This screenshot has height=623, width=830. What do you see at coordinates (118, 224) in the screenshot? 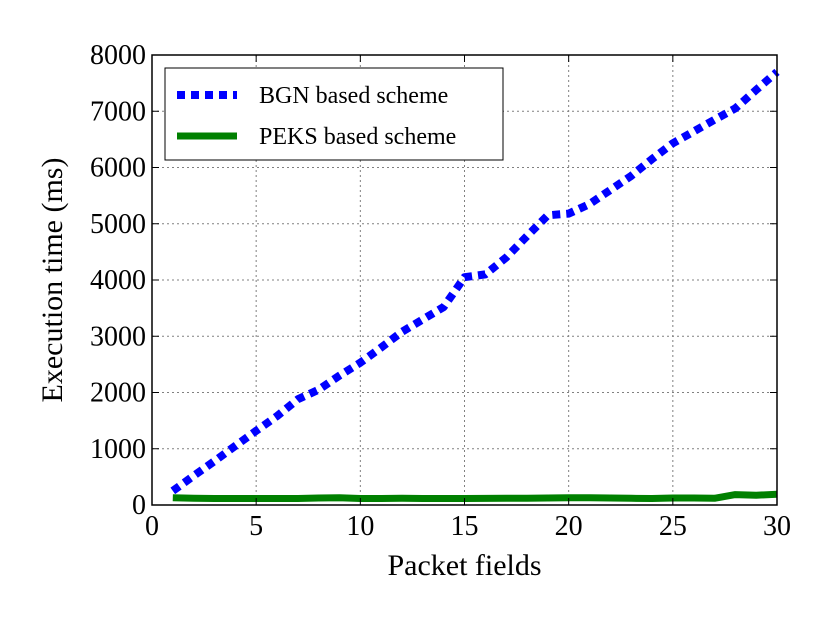
I see `y-tick-label: 5000` at bounding box center [118, 224].